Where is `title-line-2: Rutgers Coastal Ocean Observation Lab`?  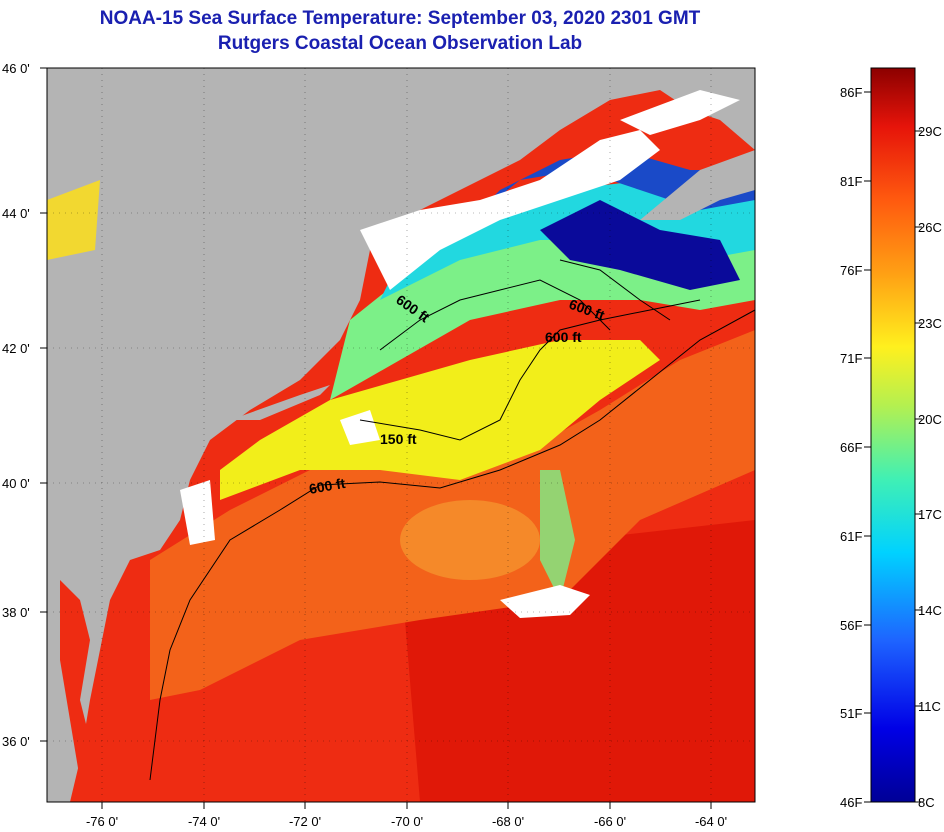 title-line-2: Rutgers Coastal Ocean Observation Lab is located at coordinates (400, 43).